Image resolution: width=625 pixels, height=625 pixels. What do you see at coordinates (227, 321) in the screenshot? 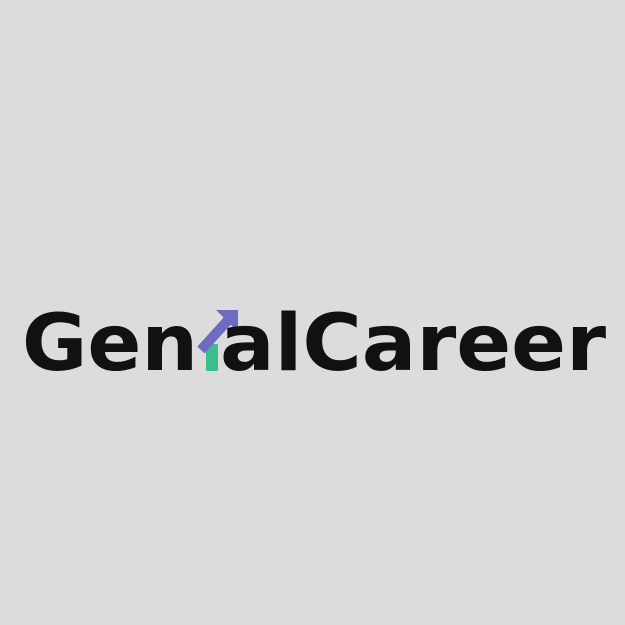
I see `arrow-head-purple` at bounding box center [227, 321].